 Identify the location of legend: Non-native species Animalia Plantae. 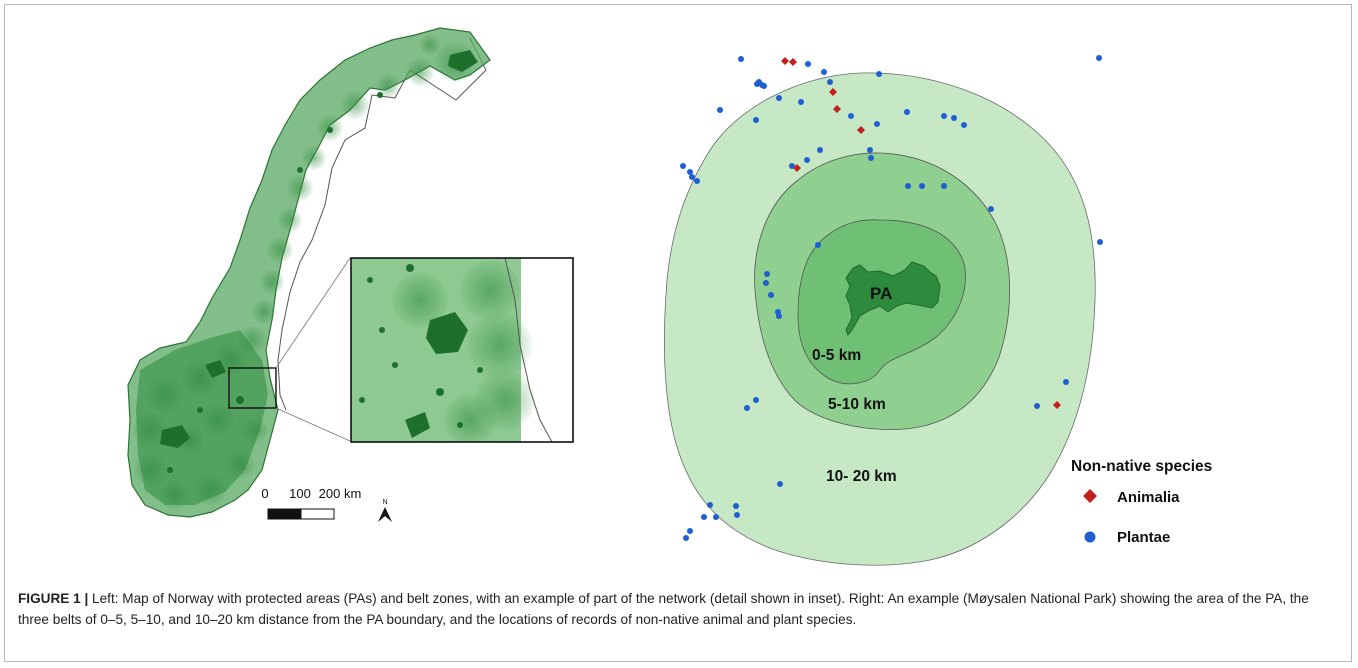
(1141, 502).